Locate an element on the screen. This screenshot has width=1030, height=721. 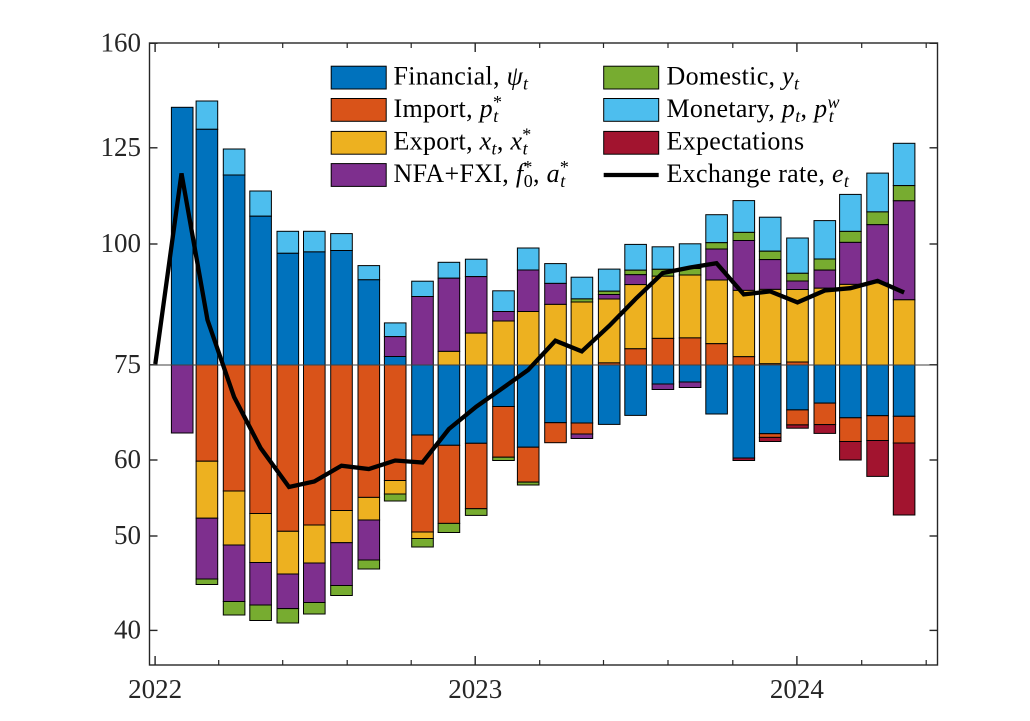
svg-text:Export, xt, x*t: Export, xt, x* t is located at coordinates (463, 142).